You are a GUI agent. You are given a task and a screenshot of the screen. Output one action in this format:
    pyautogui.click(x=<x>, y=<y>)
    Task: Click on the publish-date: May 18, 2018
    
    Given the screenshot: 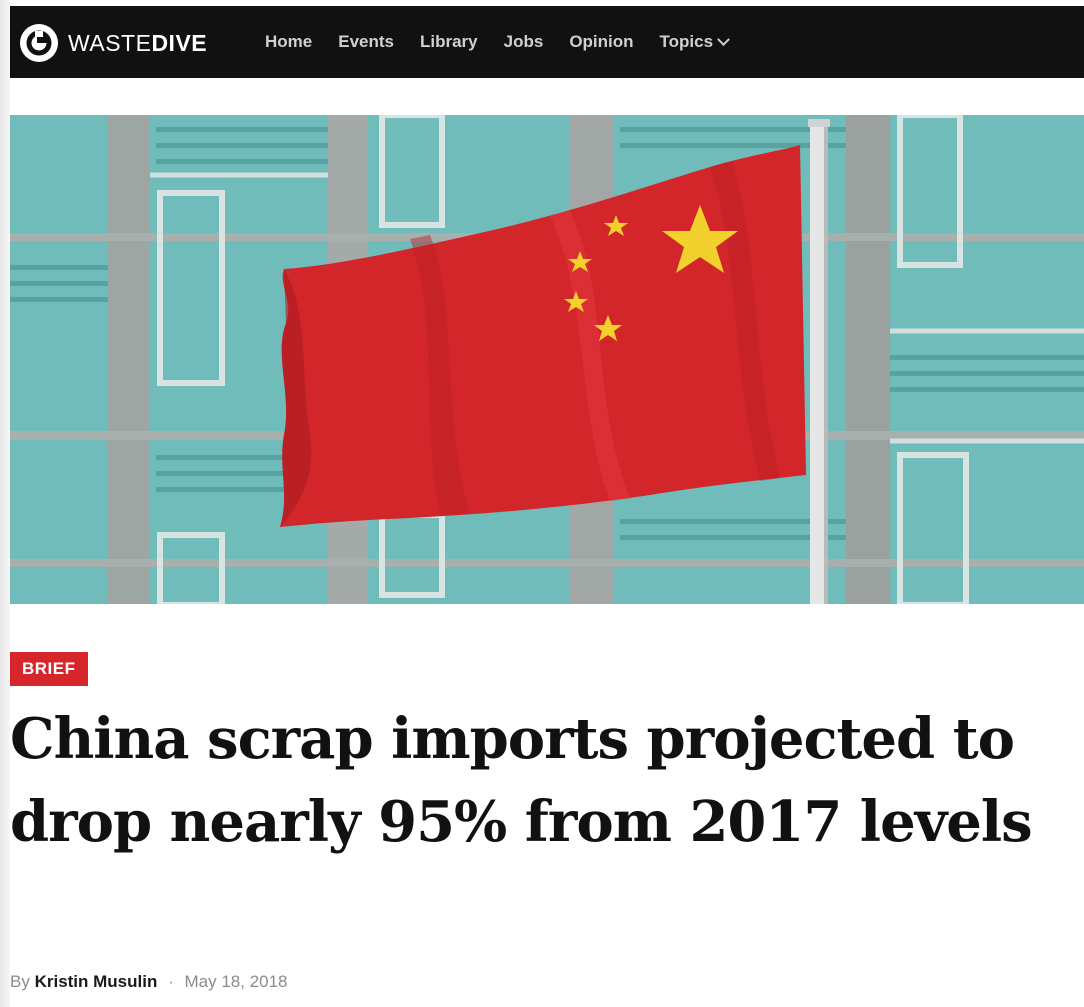 What is the action you would take?
    pyautogui.click(x=236, y=981)
    